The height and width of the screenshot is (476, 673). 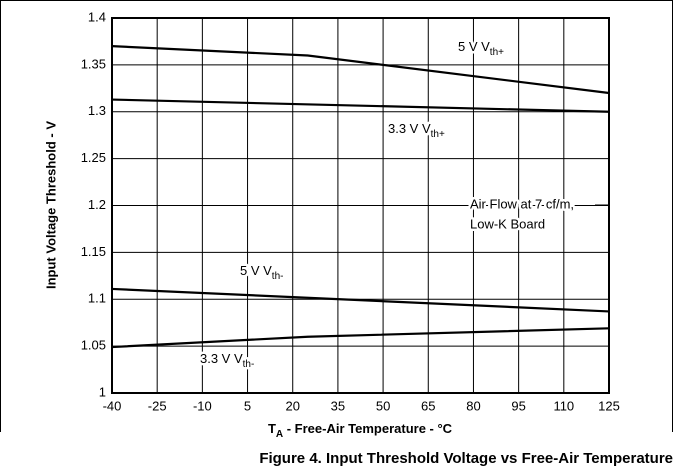 I want to click on annotation: Air Flow at 7 cf/m,, so click(x=522, y=203).